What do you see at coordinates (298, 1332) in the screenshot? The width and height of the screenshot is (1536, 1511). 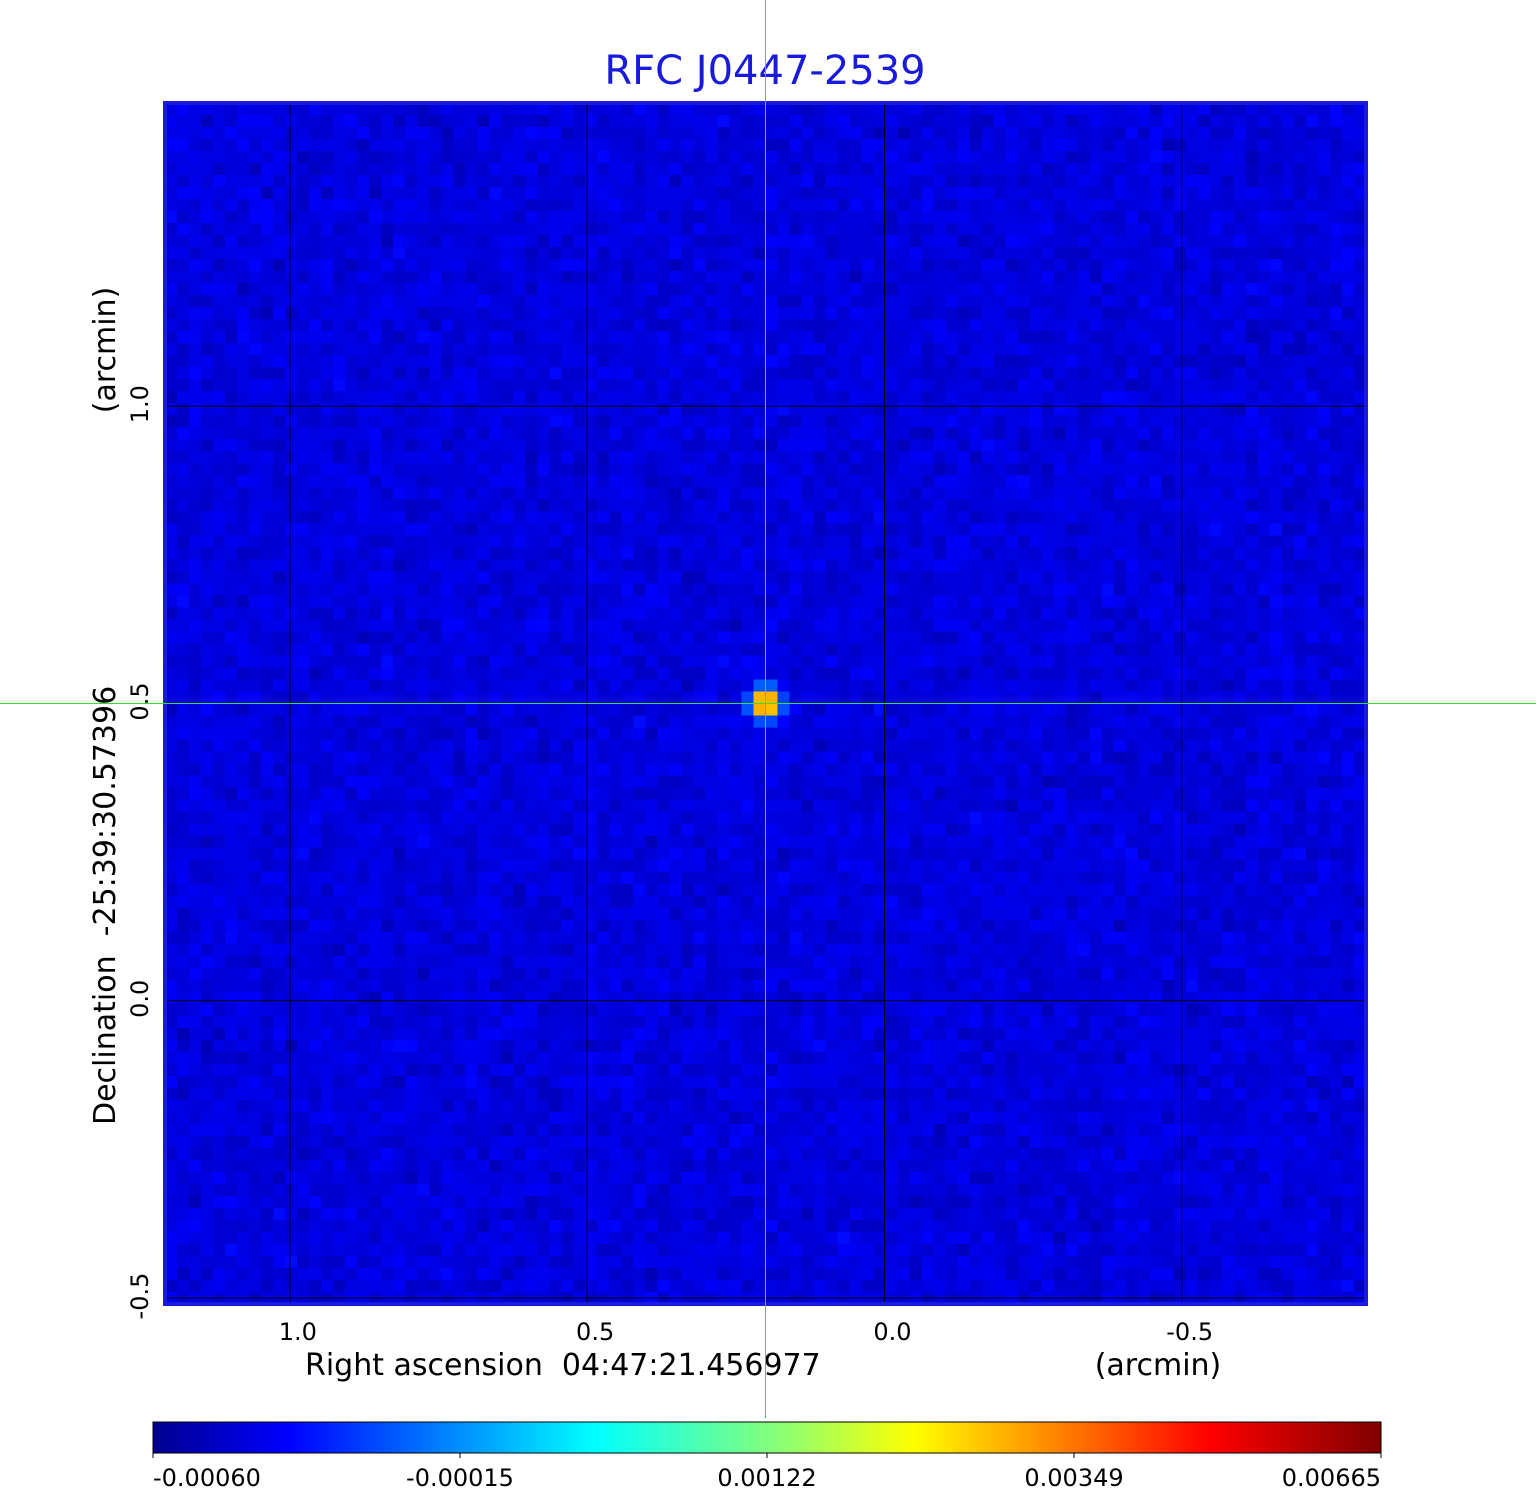 I see `x-tick-label: 1.0` at bounding box center [298, 1332].